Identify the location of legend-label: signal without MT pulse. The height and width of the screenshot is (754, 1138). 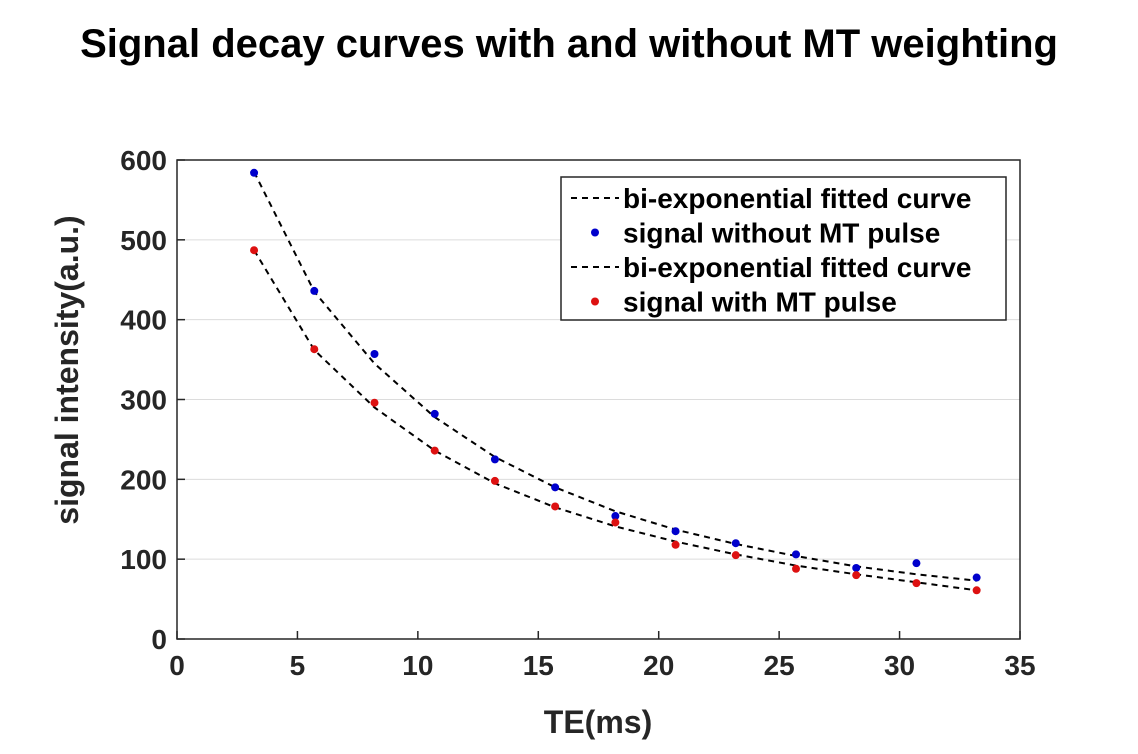
(781, 233).